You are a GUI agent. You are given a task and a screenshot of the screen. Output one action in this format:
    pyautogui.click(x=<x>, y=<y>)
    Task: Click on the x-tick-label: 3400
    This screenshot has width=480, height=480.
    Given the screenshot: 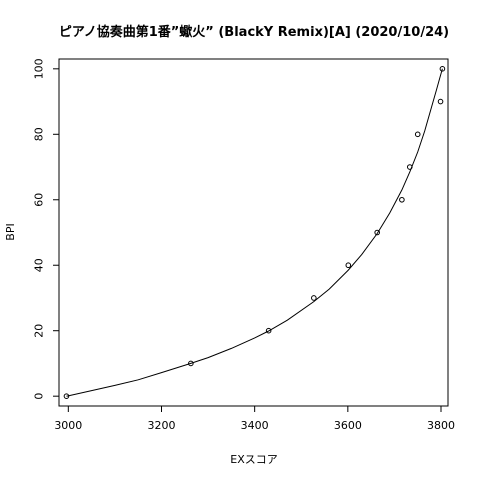 What is the action you would take?
    pyautogui.click(x=255, y=425)
    